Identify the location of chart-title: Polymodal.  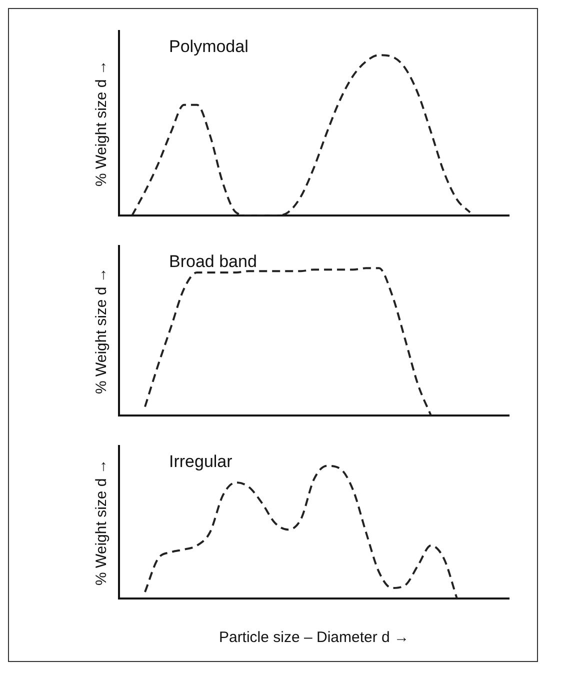
(208, 46).